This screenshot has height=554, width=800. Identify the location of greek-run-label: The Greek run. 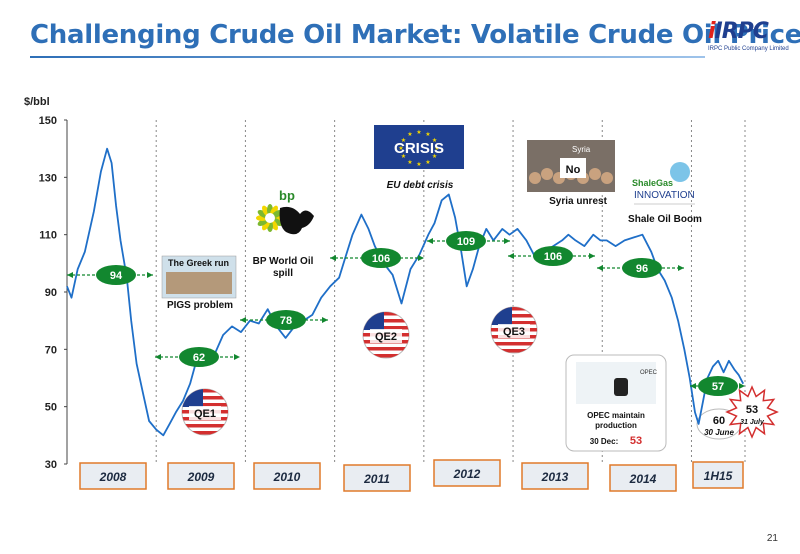
(198, 263).